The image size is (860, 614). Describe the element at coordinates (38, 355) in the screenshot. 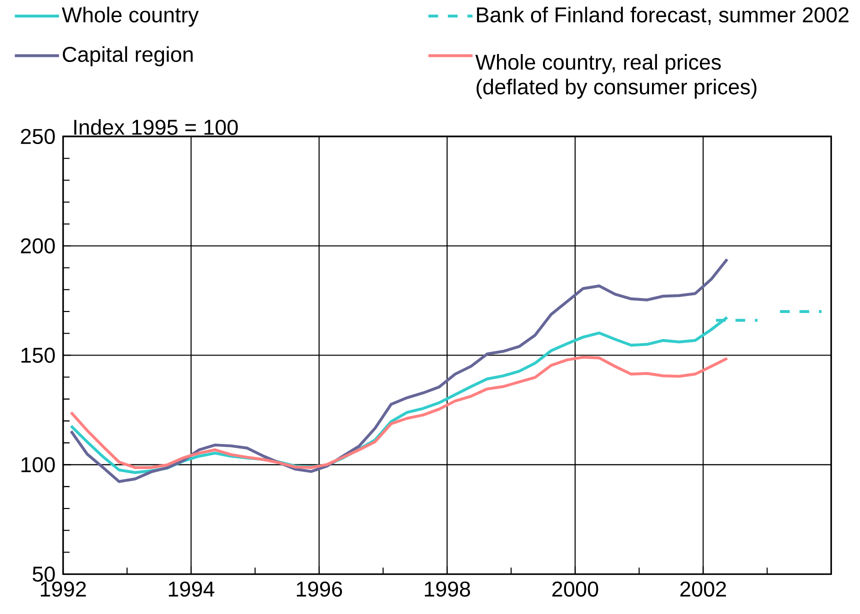

I see `y-tick-label: 150` at that location.